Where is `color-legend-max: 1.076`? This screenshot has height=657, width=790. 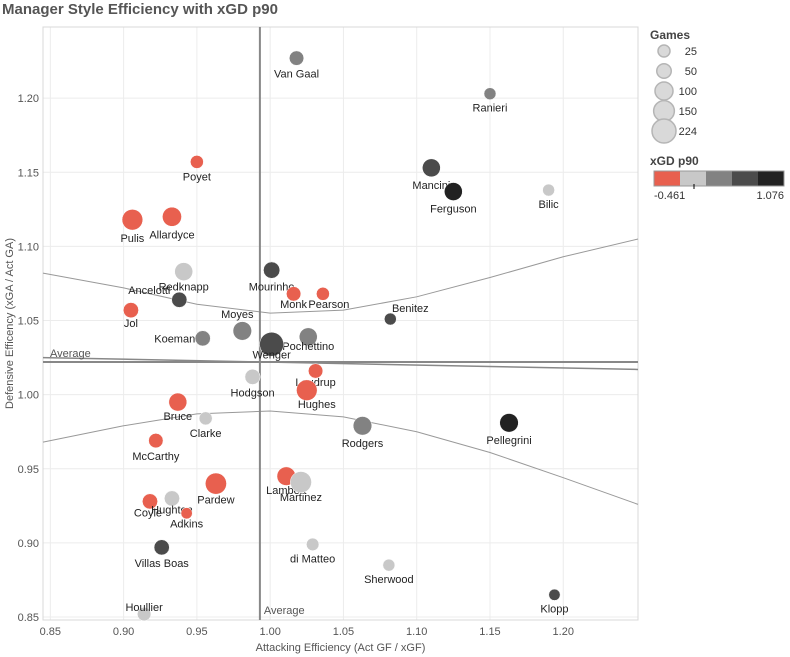 color-legend-max: 1.076 is located at coordinates (770, 196).